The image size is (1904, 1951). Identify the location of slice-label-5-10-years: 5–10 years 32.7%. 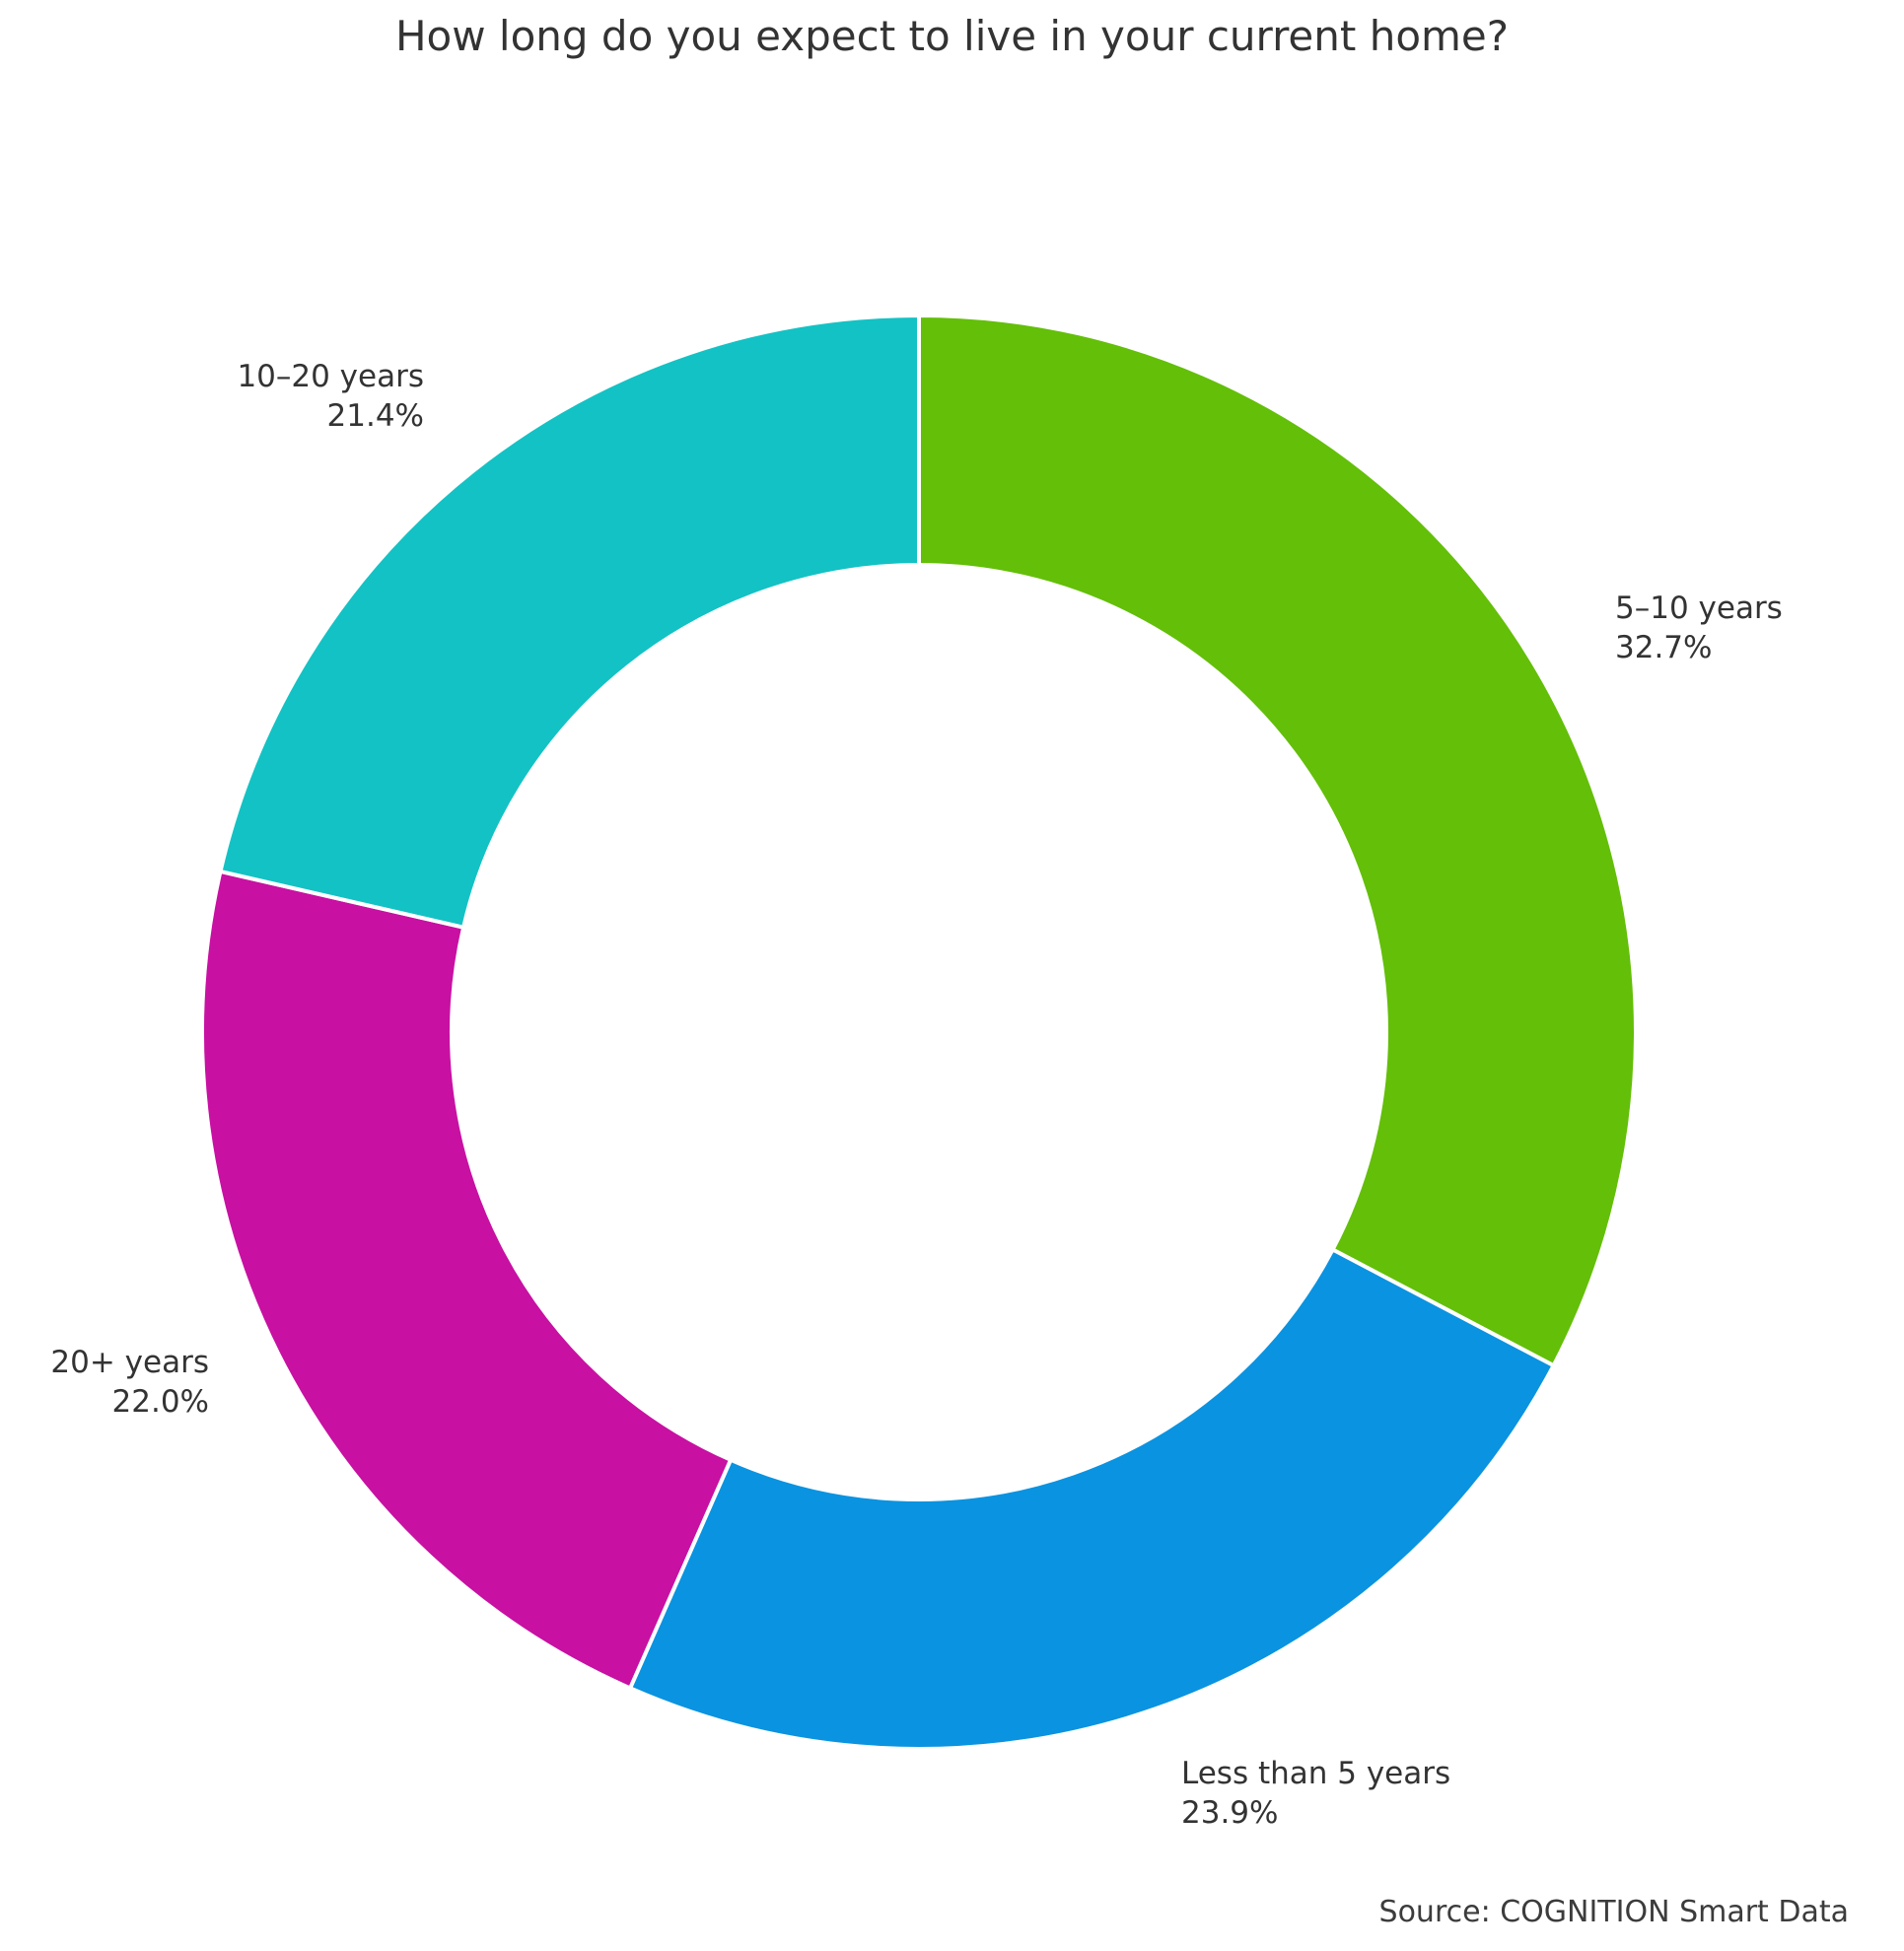
(1759, 628).